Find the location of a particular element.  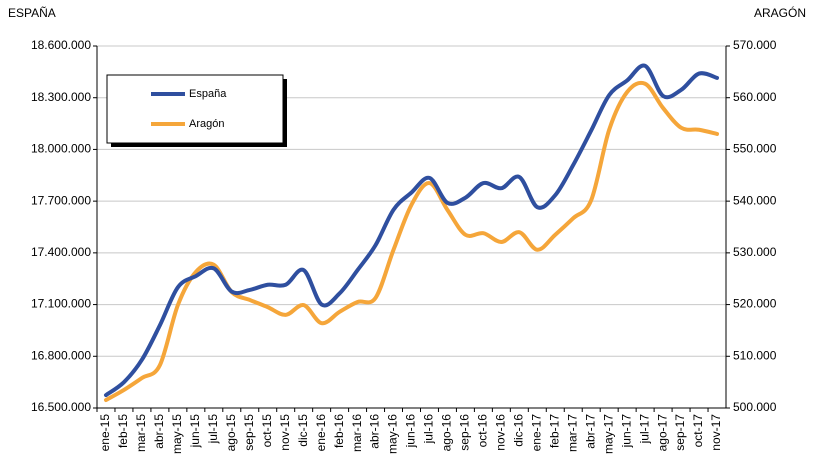

x-tick-label: ene-15 is located at coordinates (105, 433).